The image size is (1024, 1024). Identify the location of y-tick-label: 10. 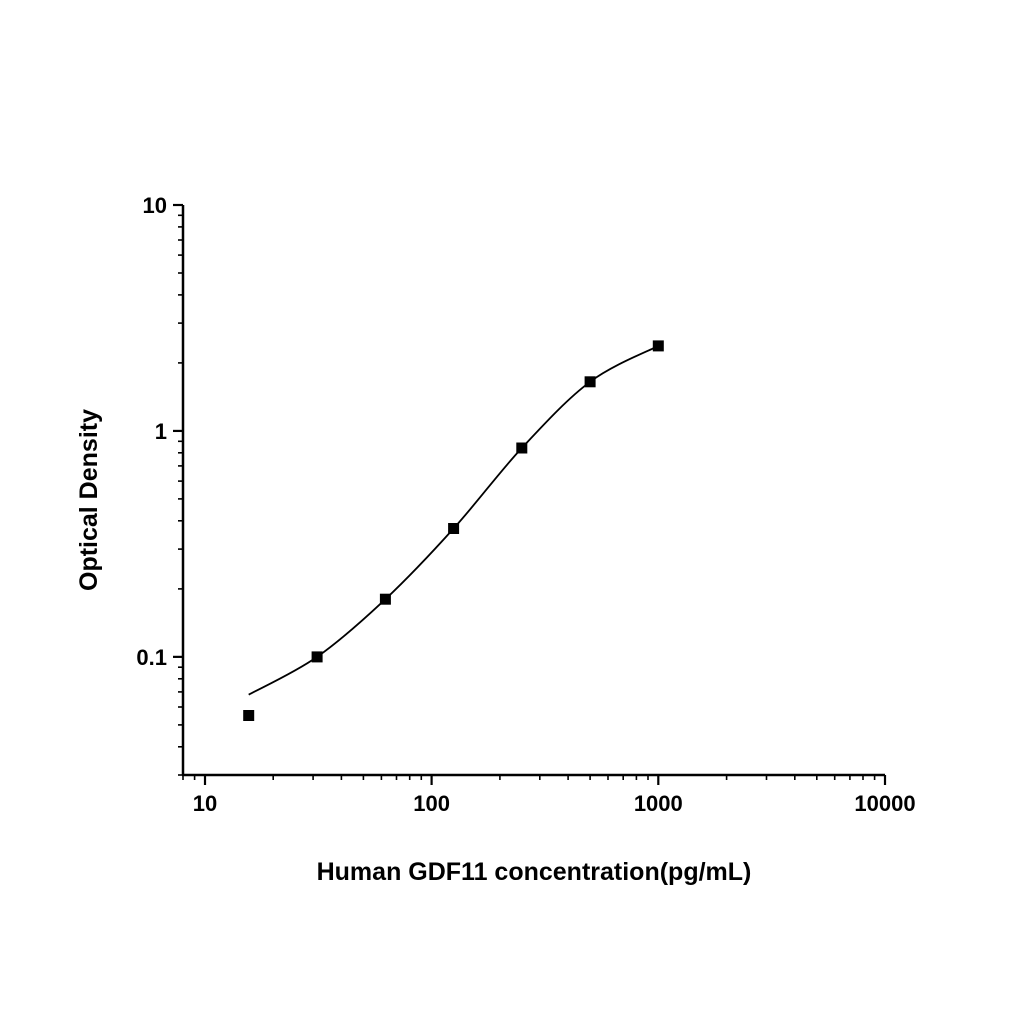
(155, 205).